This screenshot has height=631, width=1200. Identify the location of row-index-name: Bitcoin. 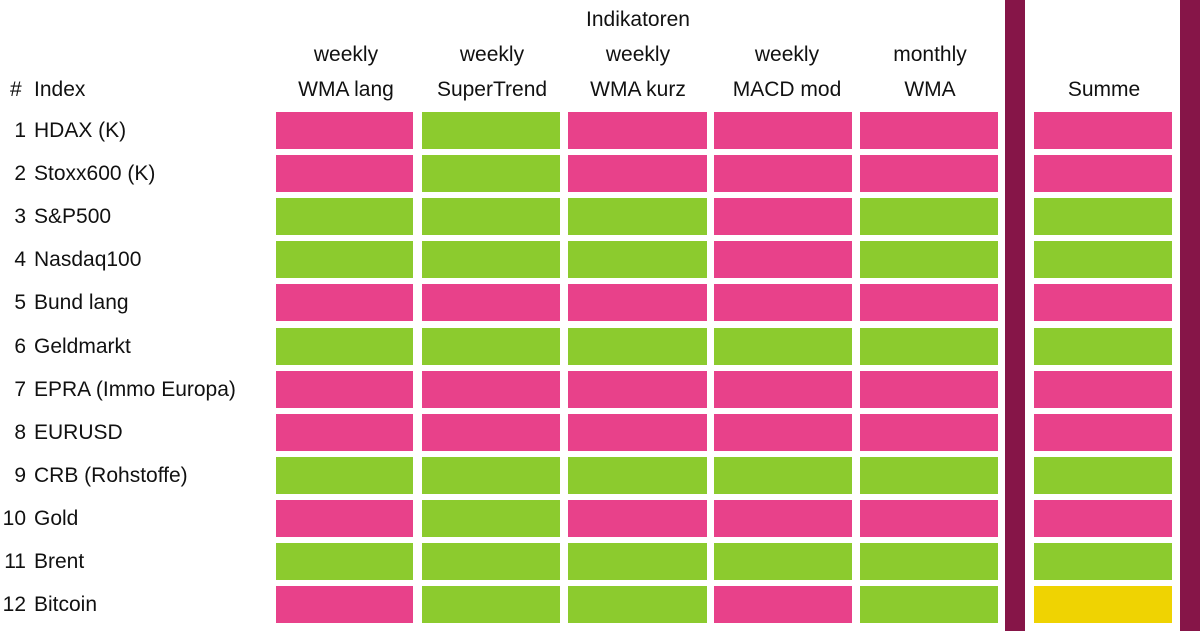
(66, 605).